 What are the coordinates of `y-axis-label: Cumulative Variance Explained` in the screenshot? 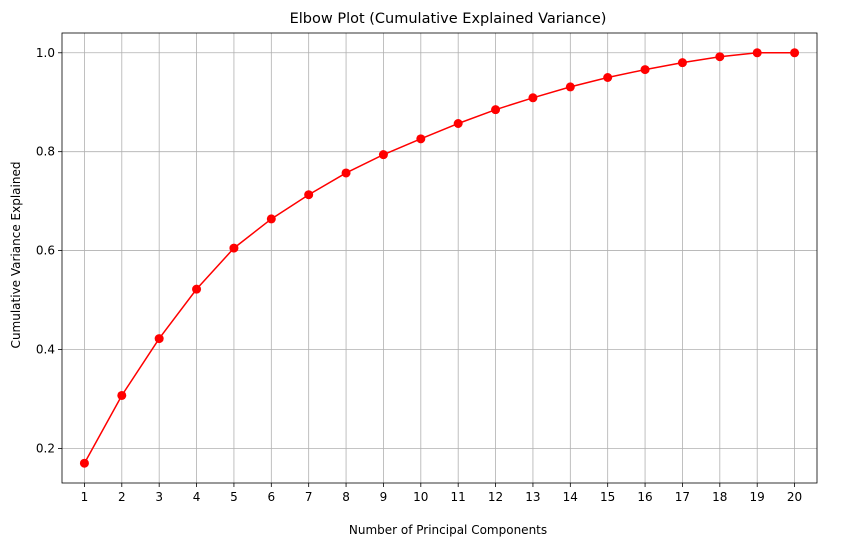 It's located at (16, 255).